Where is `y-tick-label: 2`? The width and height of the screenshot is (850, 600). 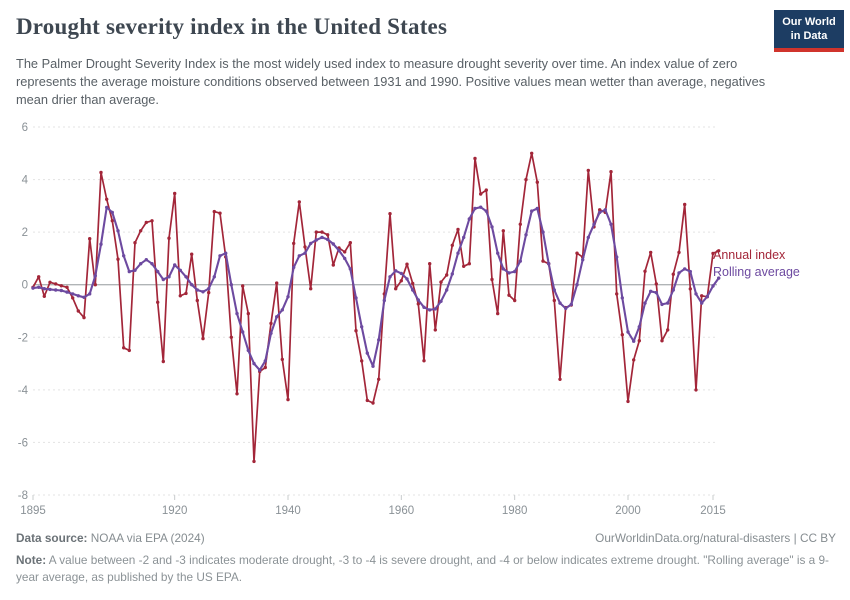
y-tick-label: 2 is located at coordinates (25, 233).